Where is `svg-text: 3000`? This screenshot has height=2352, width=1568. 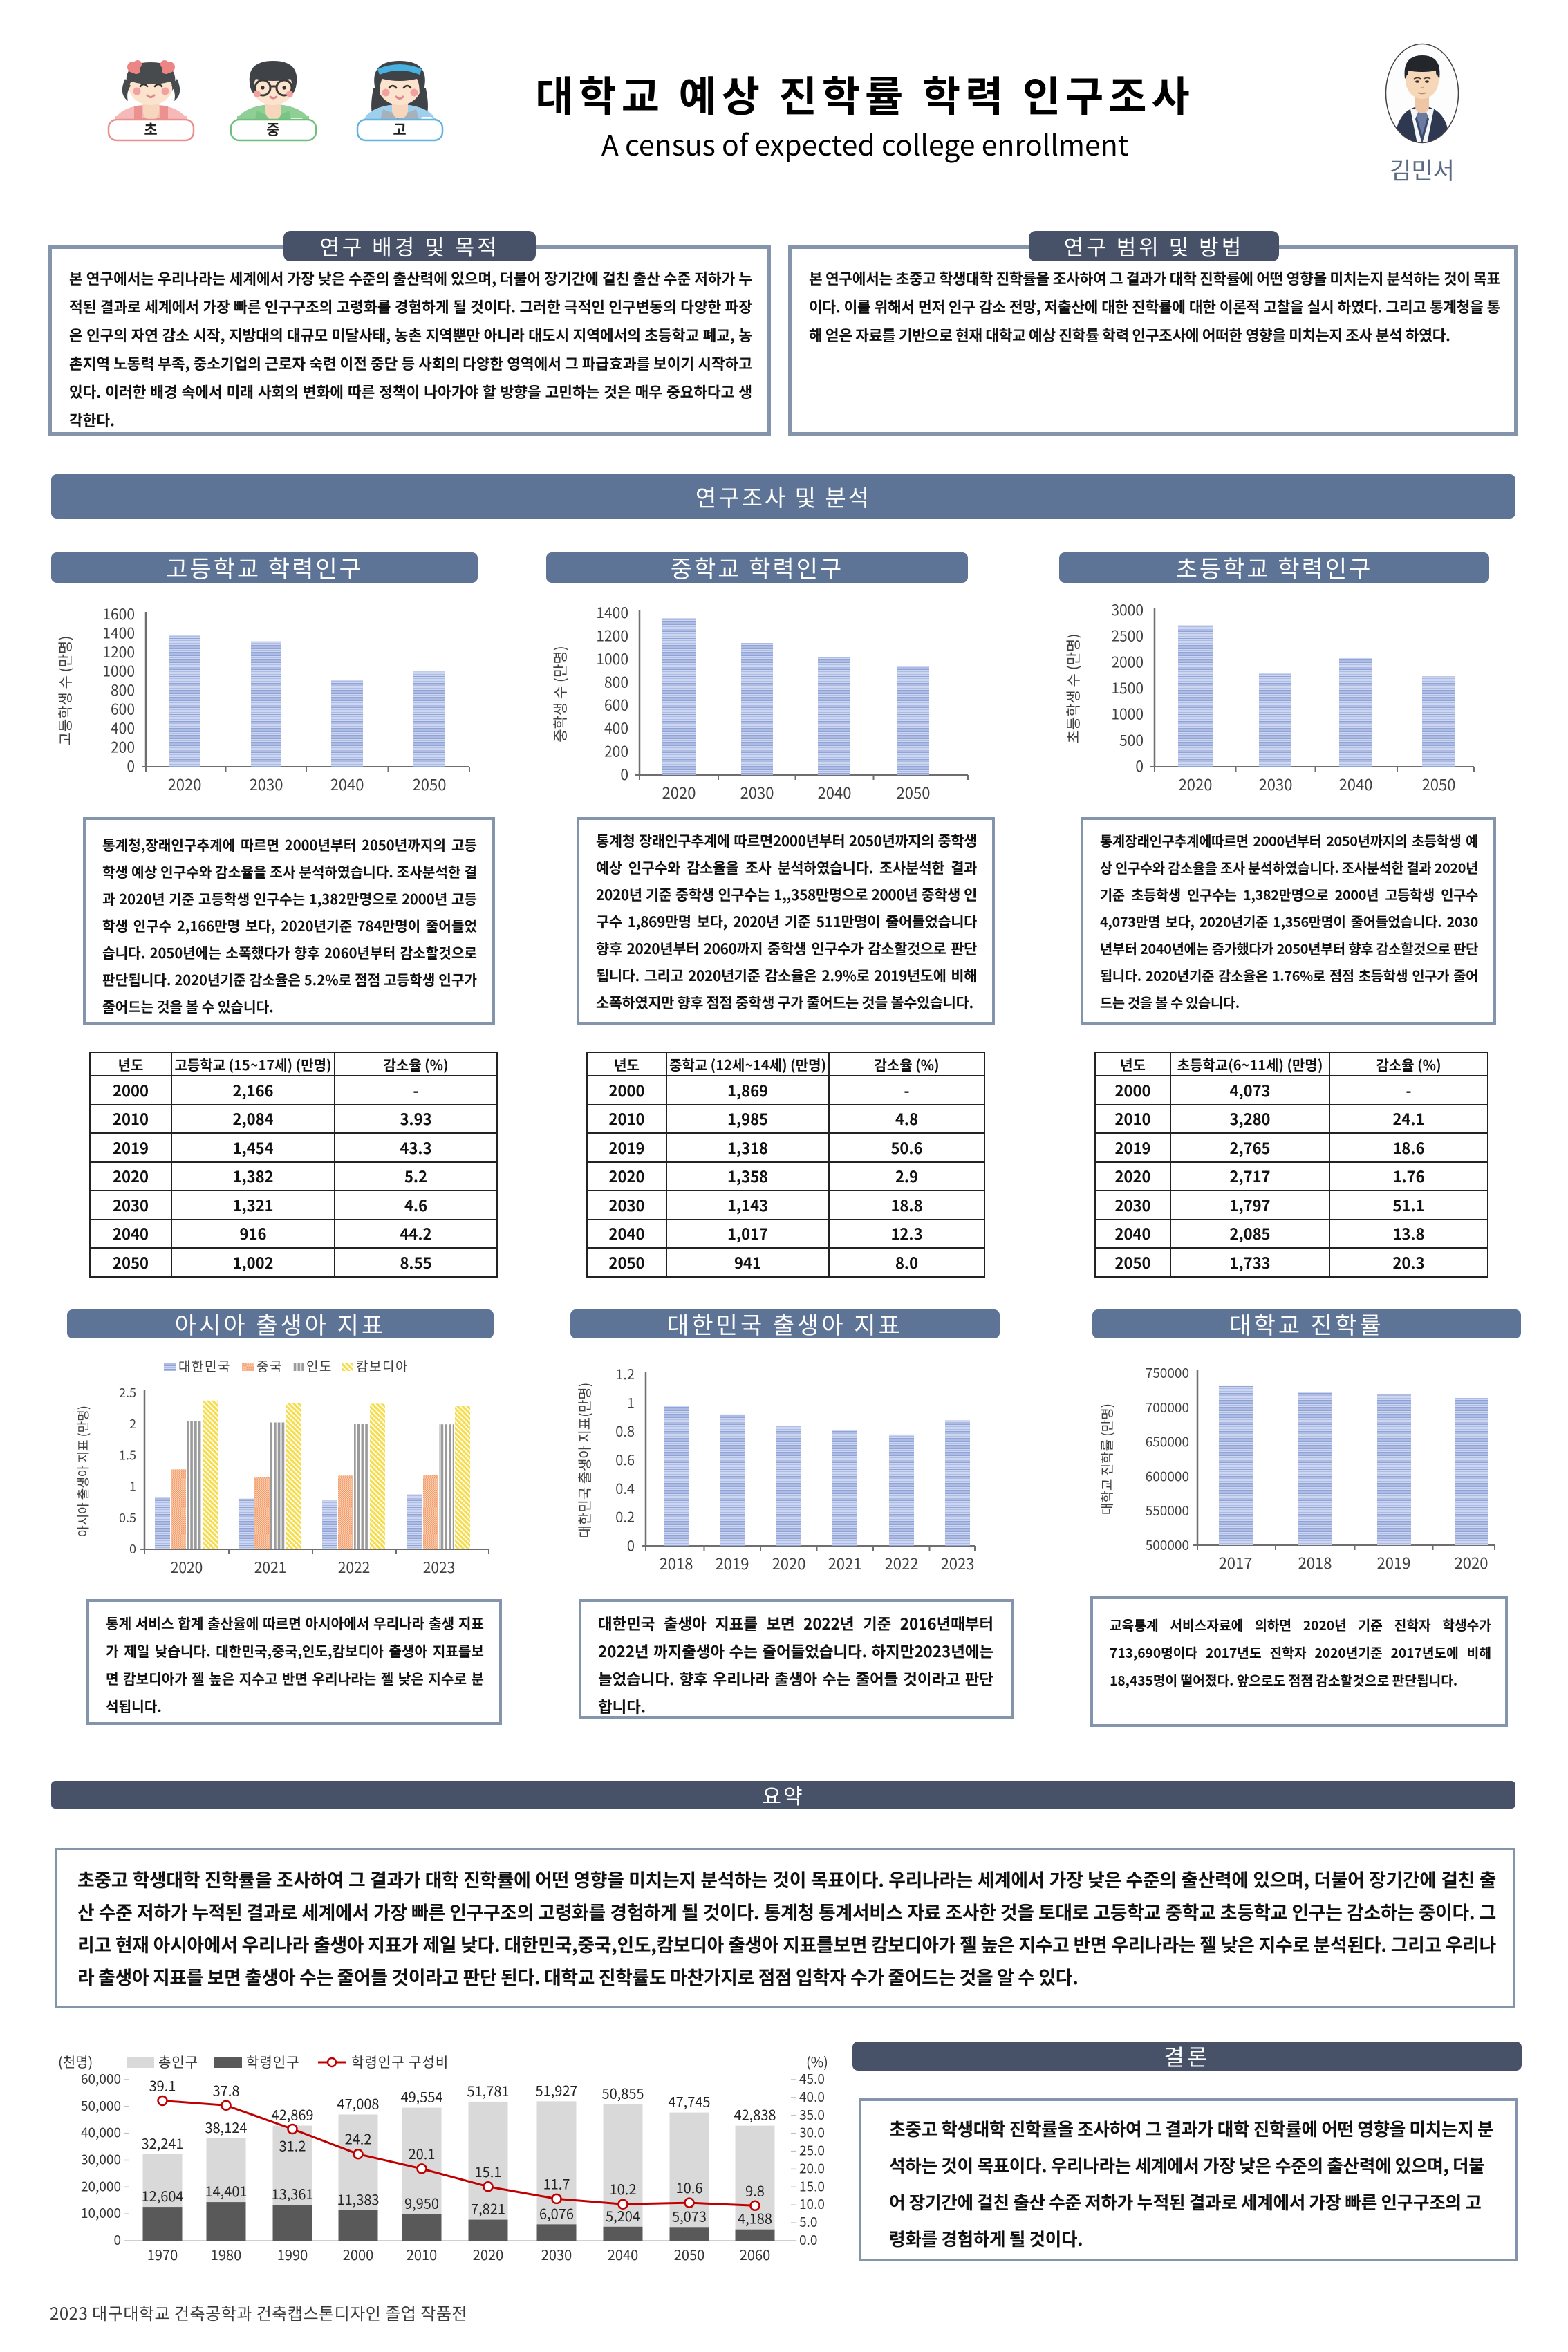 svg-text: 3000 is located at coordinates (1127, 609).